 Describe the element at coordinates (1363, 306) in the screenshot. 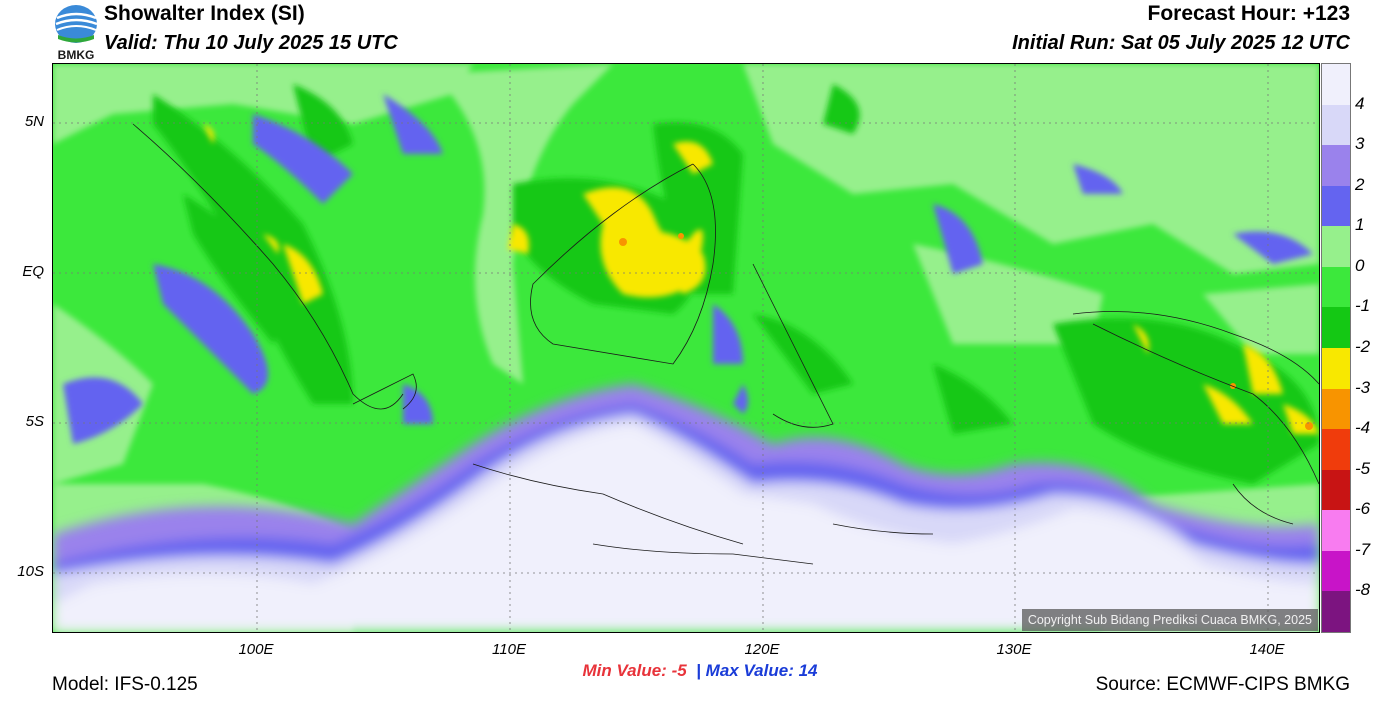

I see `colorbar-label: -1` at that location.